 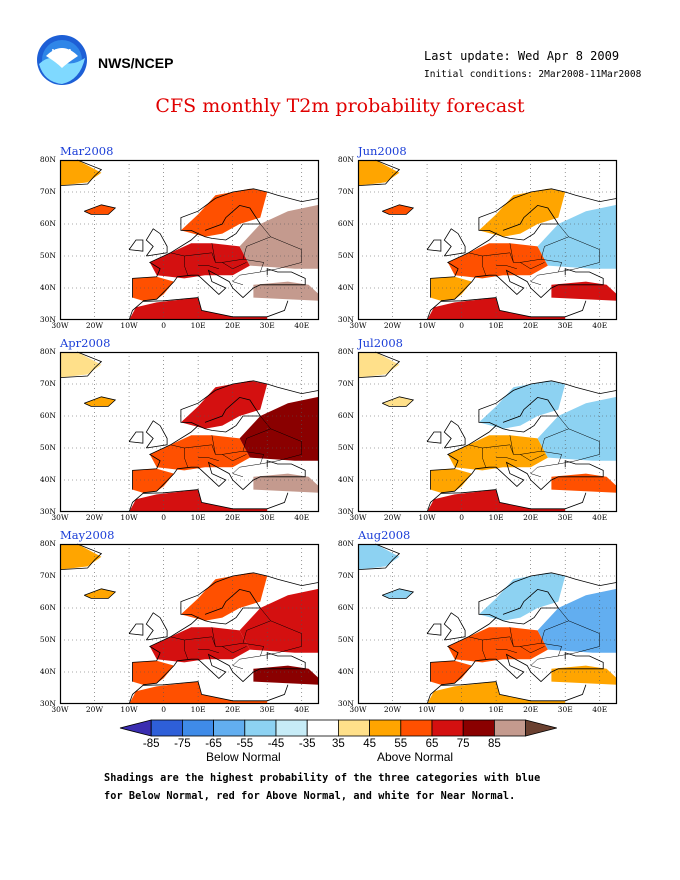 What do you see at coordinates (81, 173) in the screenshot?
I see `region-greenland-coast` at bounding box center [81, 173].